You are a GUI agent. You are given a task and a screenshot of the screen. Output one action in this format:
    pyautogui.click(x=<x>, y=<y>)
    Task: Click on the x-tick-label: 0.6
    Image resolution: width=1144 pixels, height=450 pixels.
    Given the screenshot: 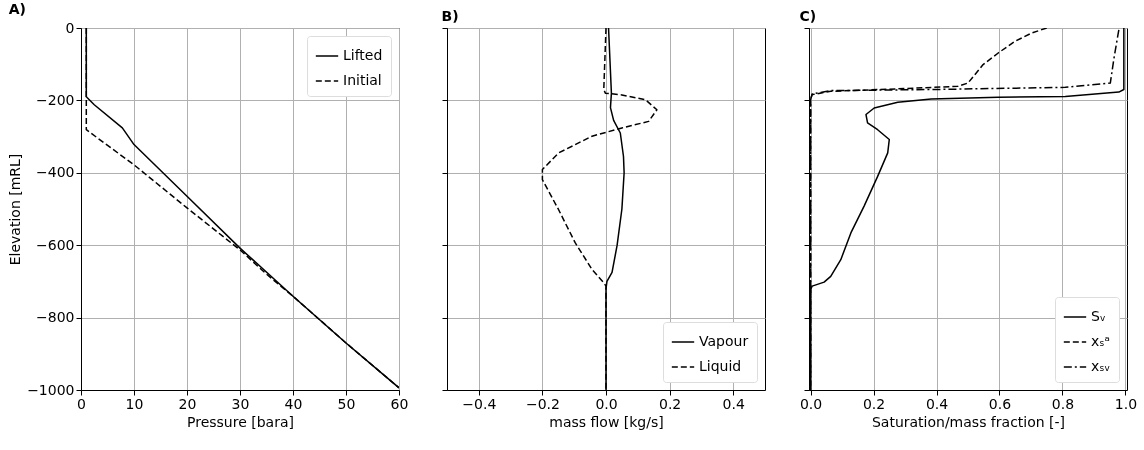 What is the action you would take?
    pyautogui.click(x=1000, y=403)
    